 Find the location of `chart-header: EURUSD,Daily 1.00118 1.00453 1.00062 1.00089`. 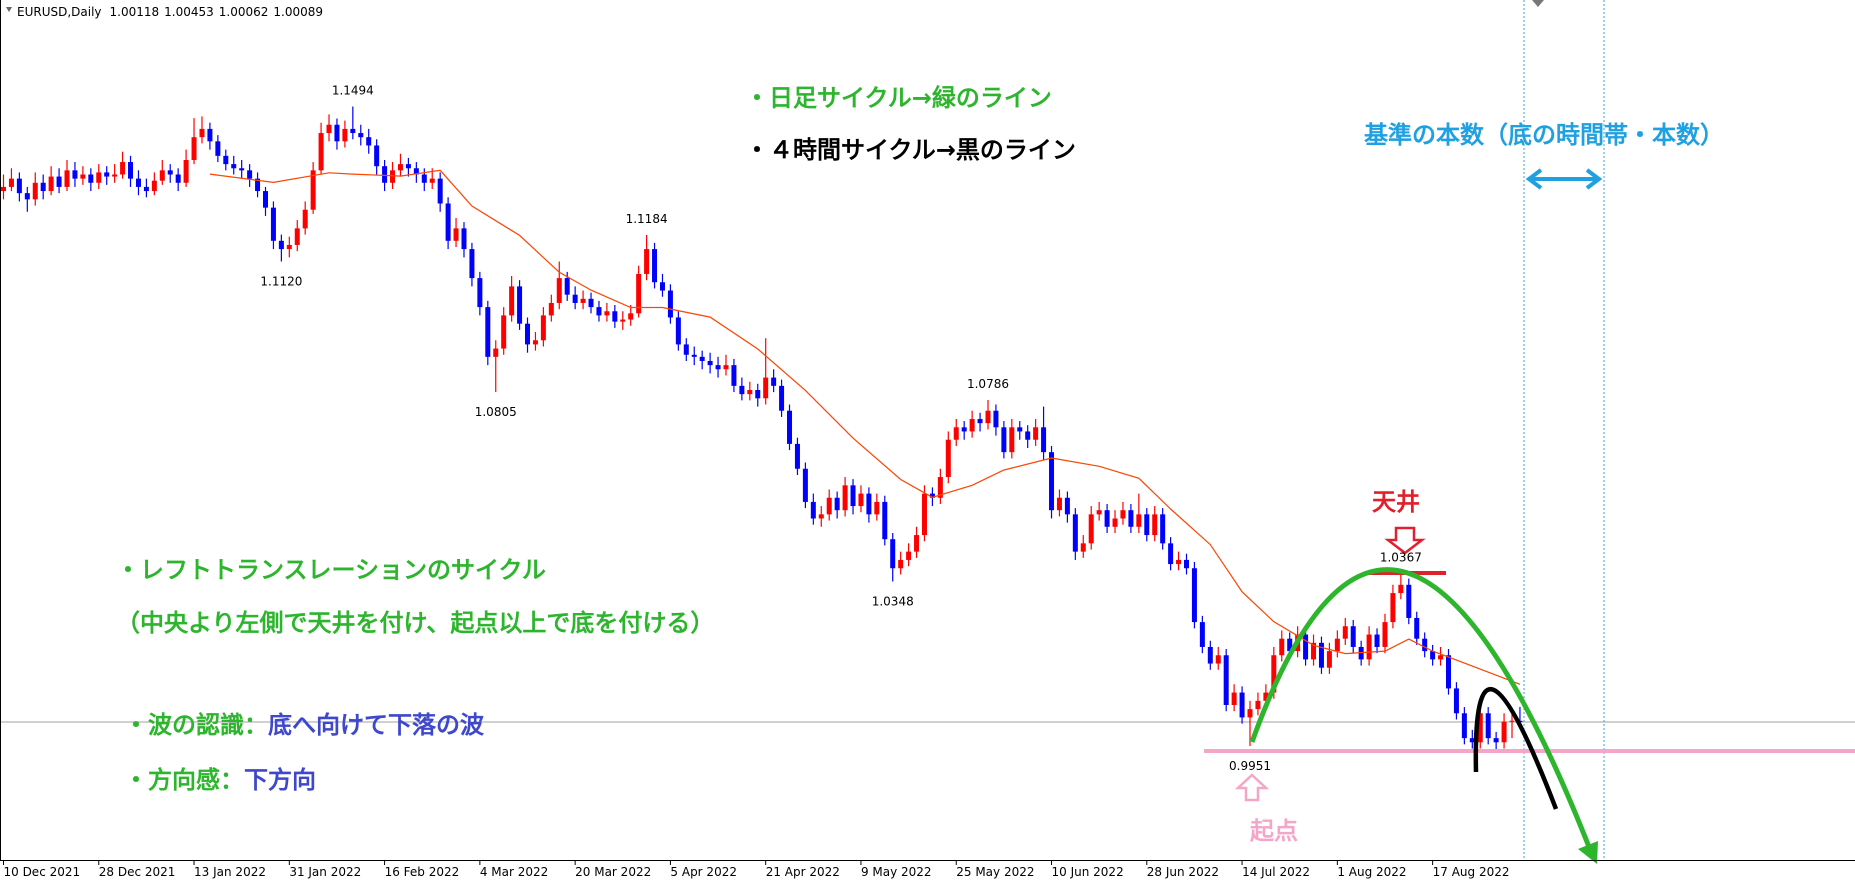

chart-header: EURUSD,Daily 1.00118 1.00453 1.00062 1.00089 is located at coordinates (170, 12).